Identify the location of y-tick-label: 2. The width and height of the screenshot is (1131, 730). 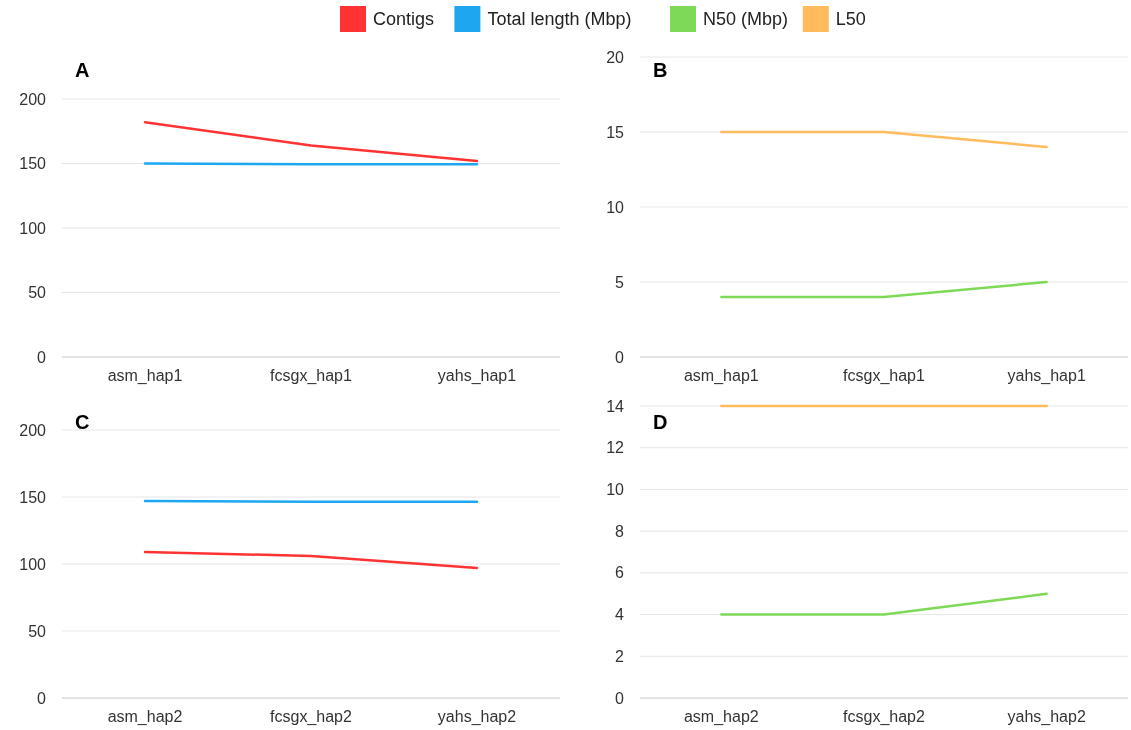
(620, 656).